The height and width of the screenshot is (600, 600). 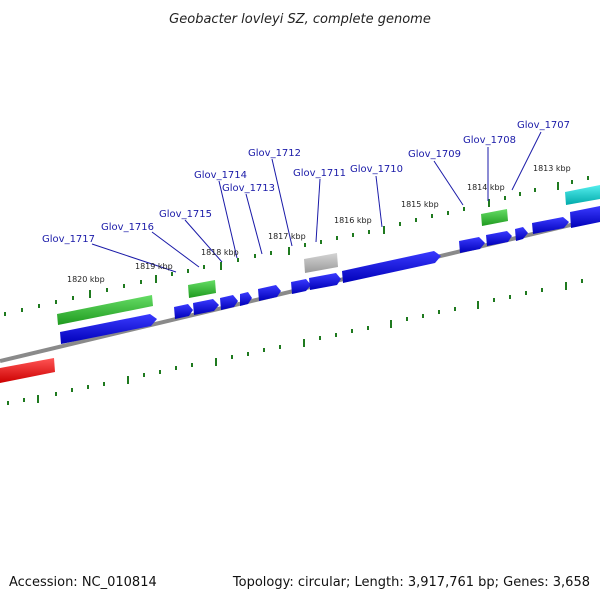 What do you see at coordinates (434, 154) in the screenshot?
I see `gene-label: Glov_1709` at bounding box center [434, 154].